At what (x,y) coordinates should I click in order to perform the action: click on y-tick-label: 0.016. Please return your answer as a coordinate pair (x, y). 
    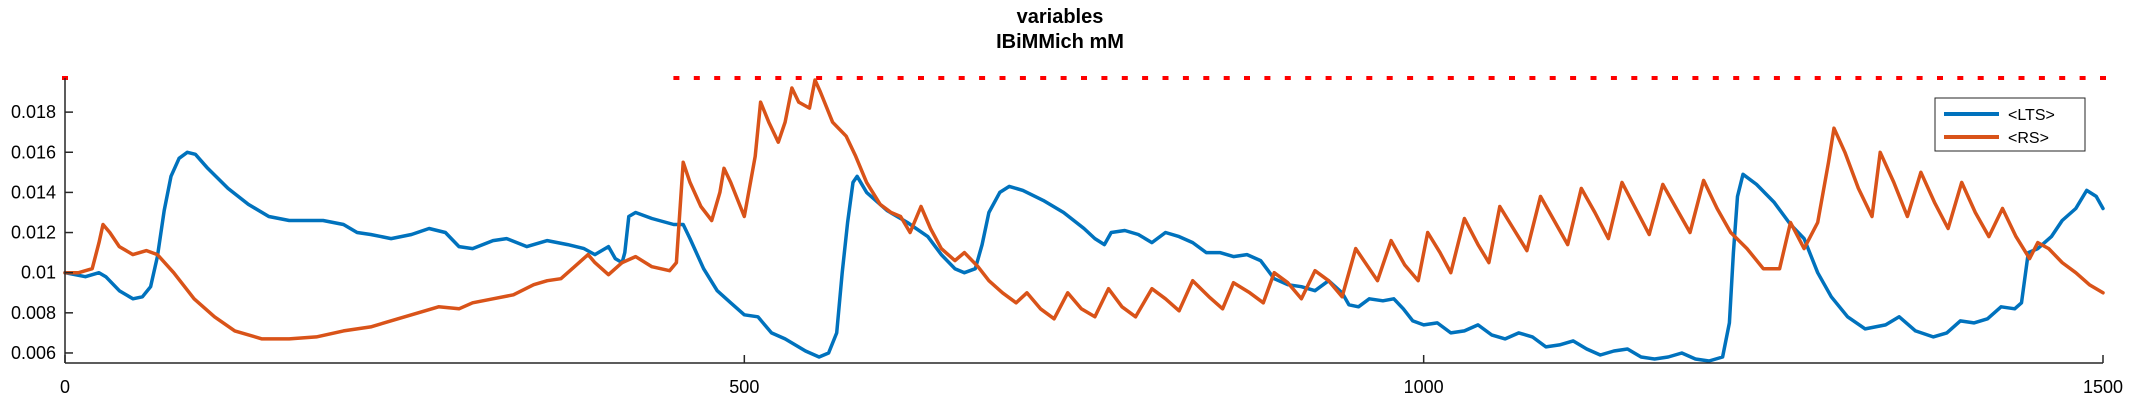
    Looking at the image, I should click on (33, 152).